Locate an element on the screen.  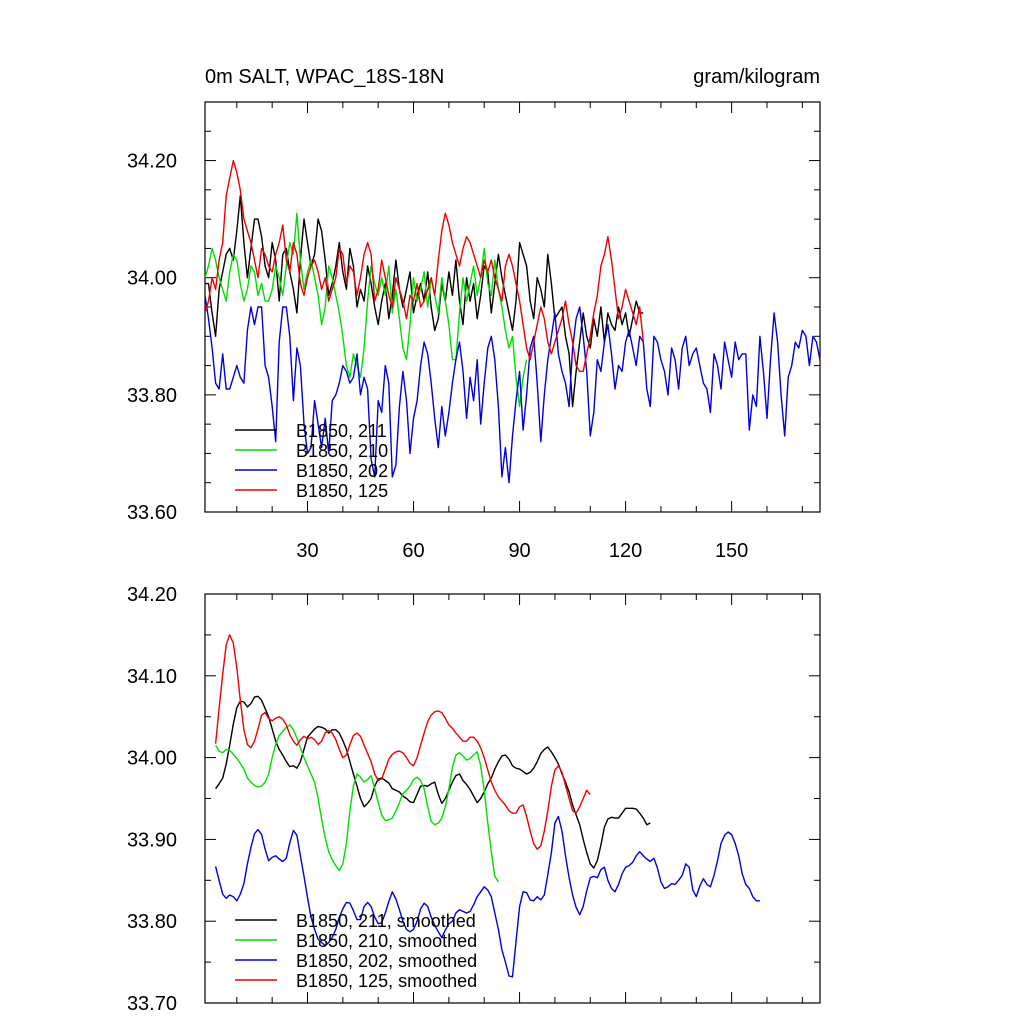
legend-label: B1850, 210 is located at coordinates (342, 451).